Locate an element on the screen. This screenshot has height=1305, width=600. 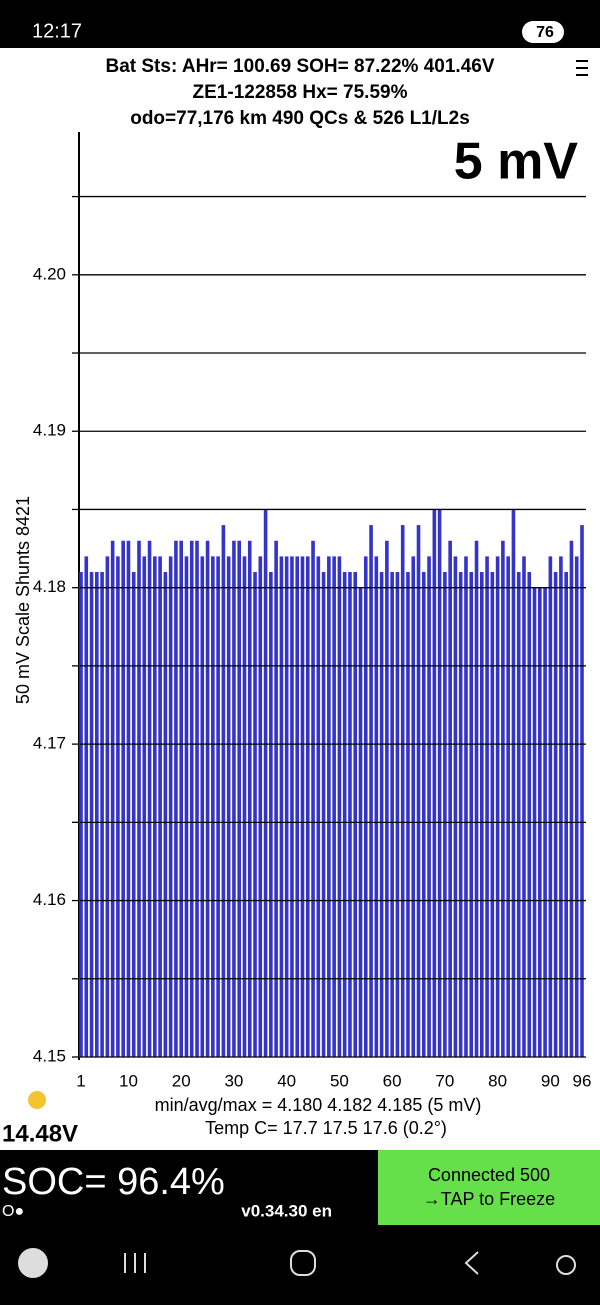
button-text: Connected 500 is located at coordinates (489, 1175).